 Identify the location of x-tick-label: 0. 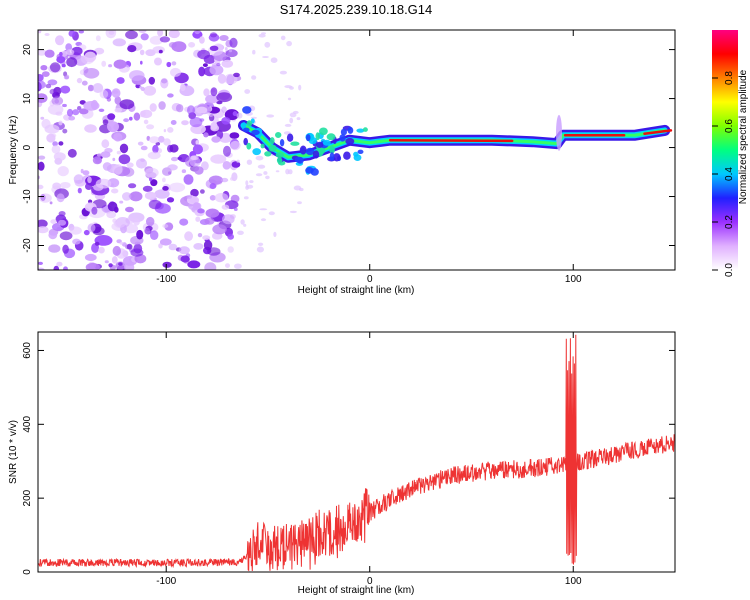
(370, 581).